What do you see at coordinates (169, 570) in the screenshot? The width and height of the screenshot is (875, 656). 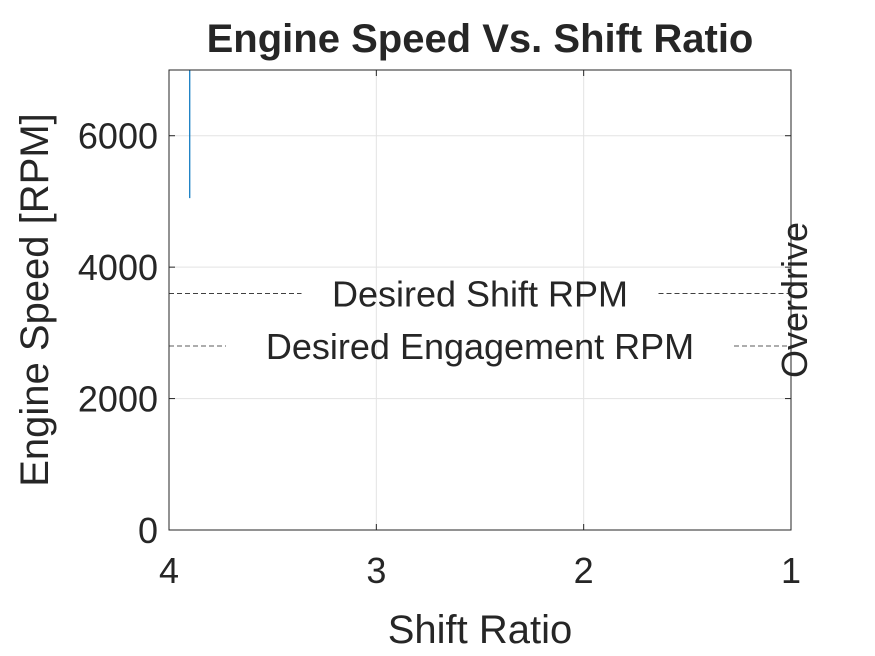 I see `x-tick-label: 4` at bounding box center [169, 570].